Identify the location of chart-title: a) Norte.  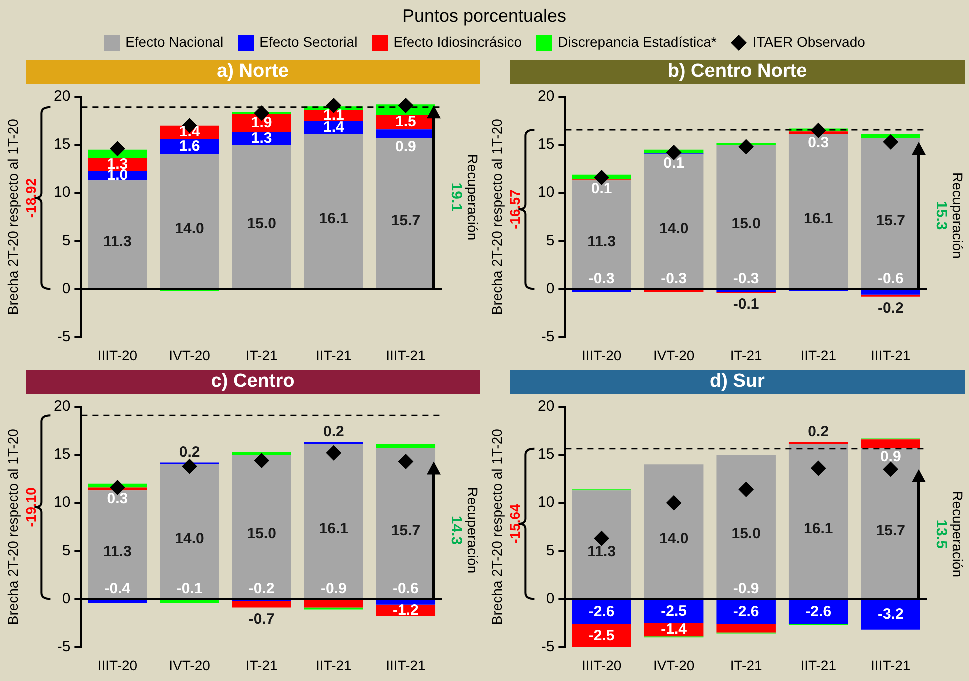
(253, 72).